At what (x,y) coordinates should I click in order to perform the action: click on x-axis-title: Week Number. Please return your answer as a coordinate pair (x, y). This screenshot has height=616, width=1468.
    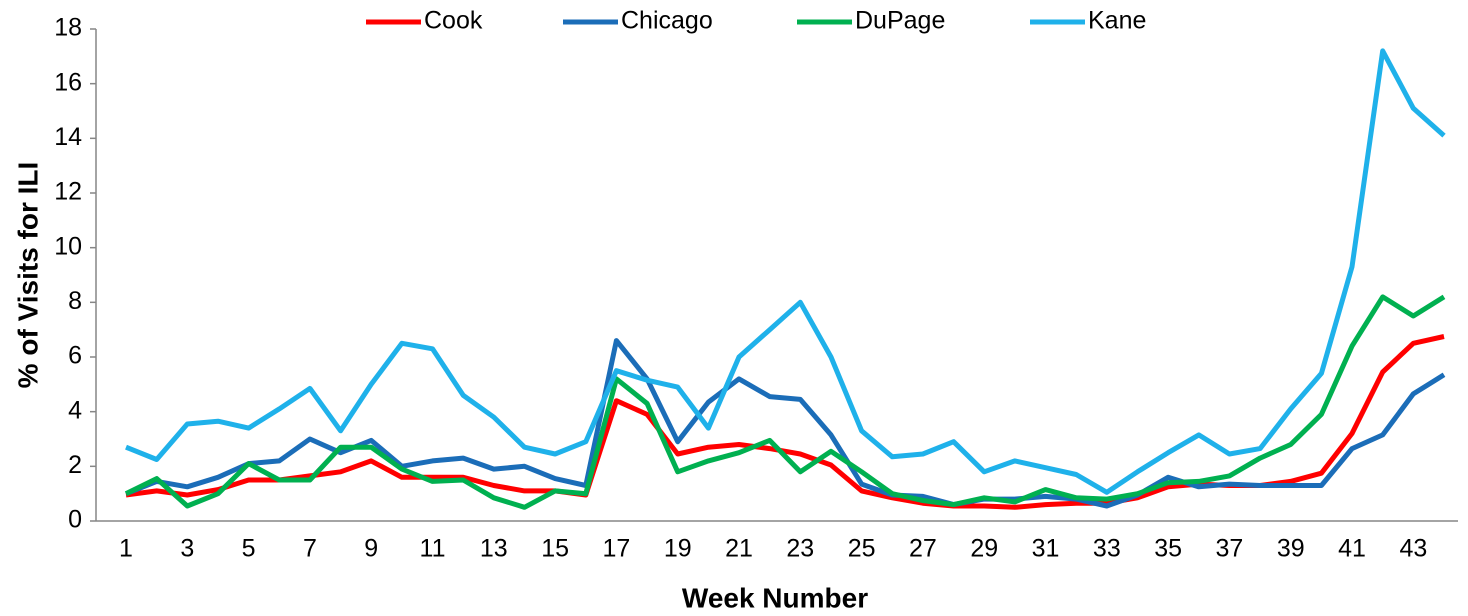
    Looking at the image, I should click on (775, 597).